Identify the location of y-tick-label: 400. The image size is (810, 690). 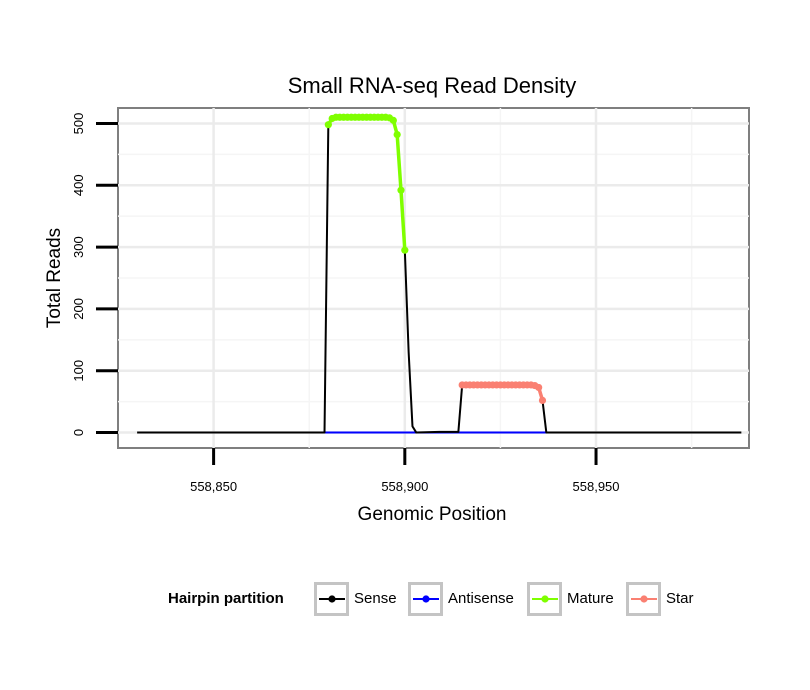
(78, 185).